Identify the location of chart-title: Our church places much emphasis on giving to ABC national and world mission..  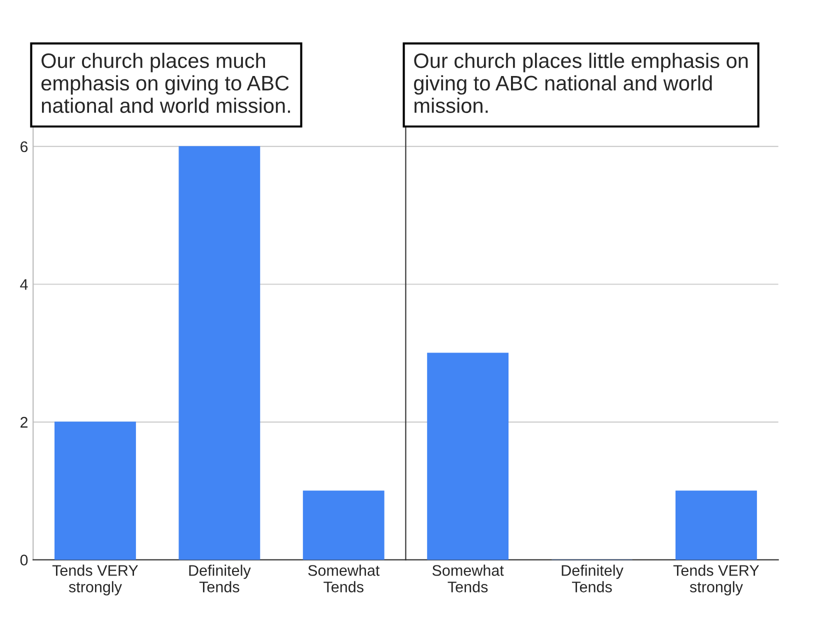
(165, 82).